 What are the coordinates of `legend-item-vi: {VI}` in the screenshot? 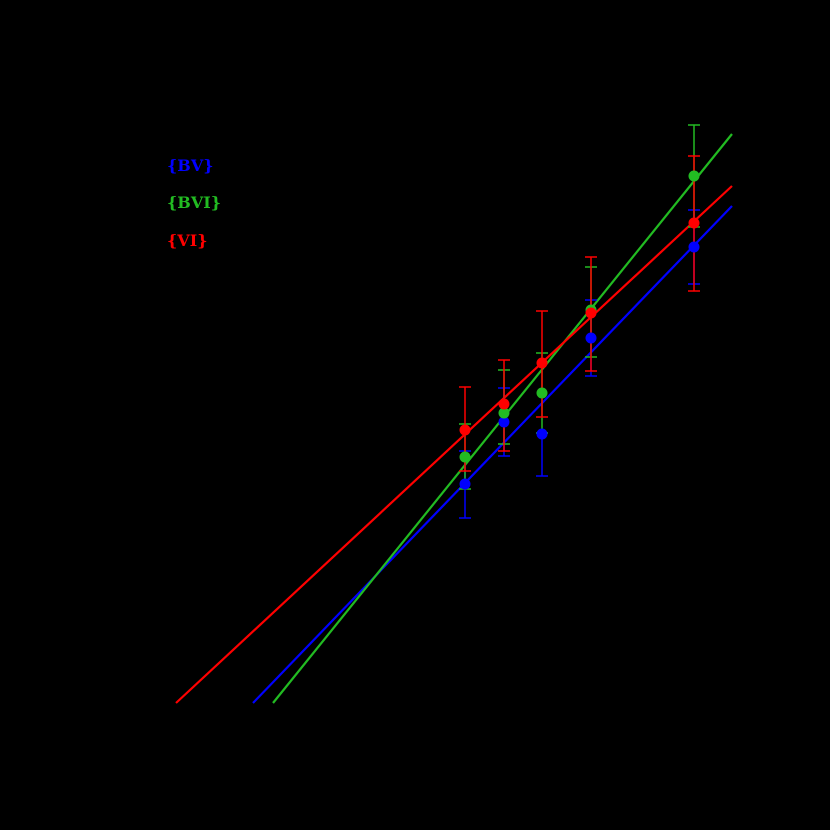 It's located at (187, 240).